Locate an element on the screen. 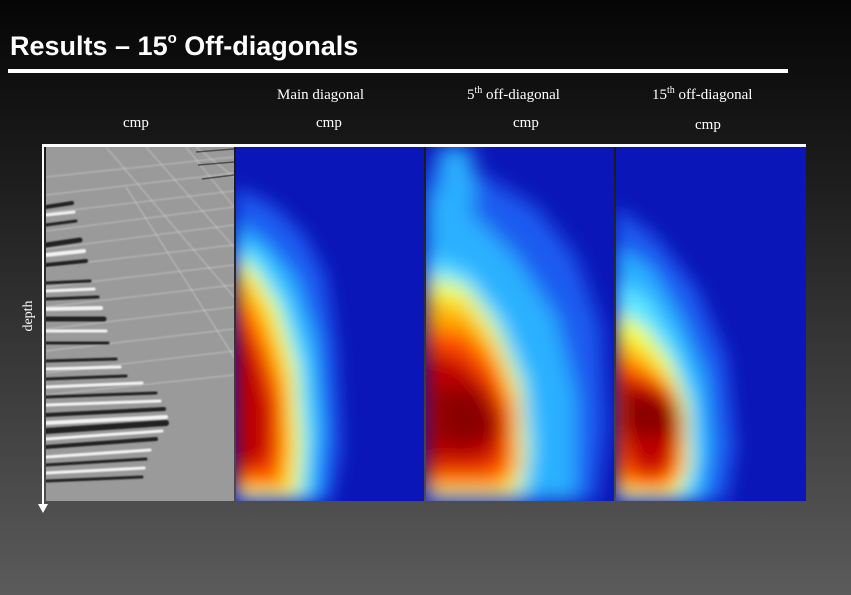 This screenshot has height=595, width=851. heatmap-main-diagonal is located at coordinates (330, 324).